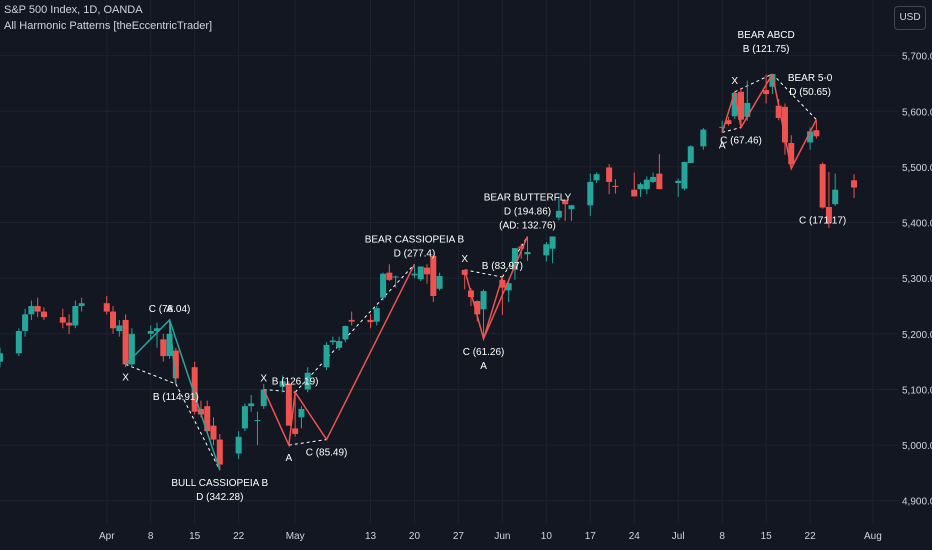  I want to click on time-axis-bg, so click(466, 536).